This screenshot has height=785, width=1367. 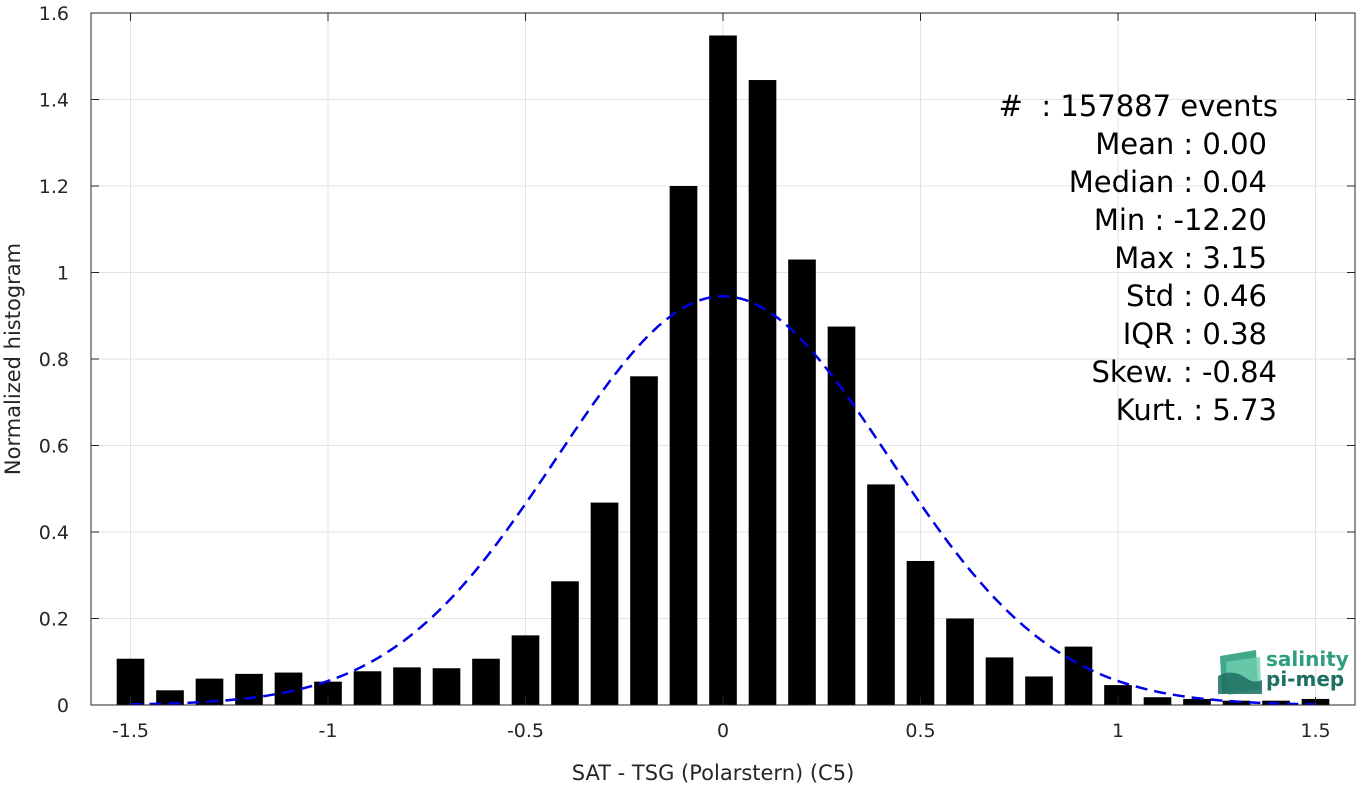 What do you see at coordinates (1196, 296) in the screenshot?
I see `stat-std: Std : 0.46` at bounding box center [1196, 296].